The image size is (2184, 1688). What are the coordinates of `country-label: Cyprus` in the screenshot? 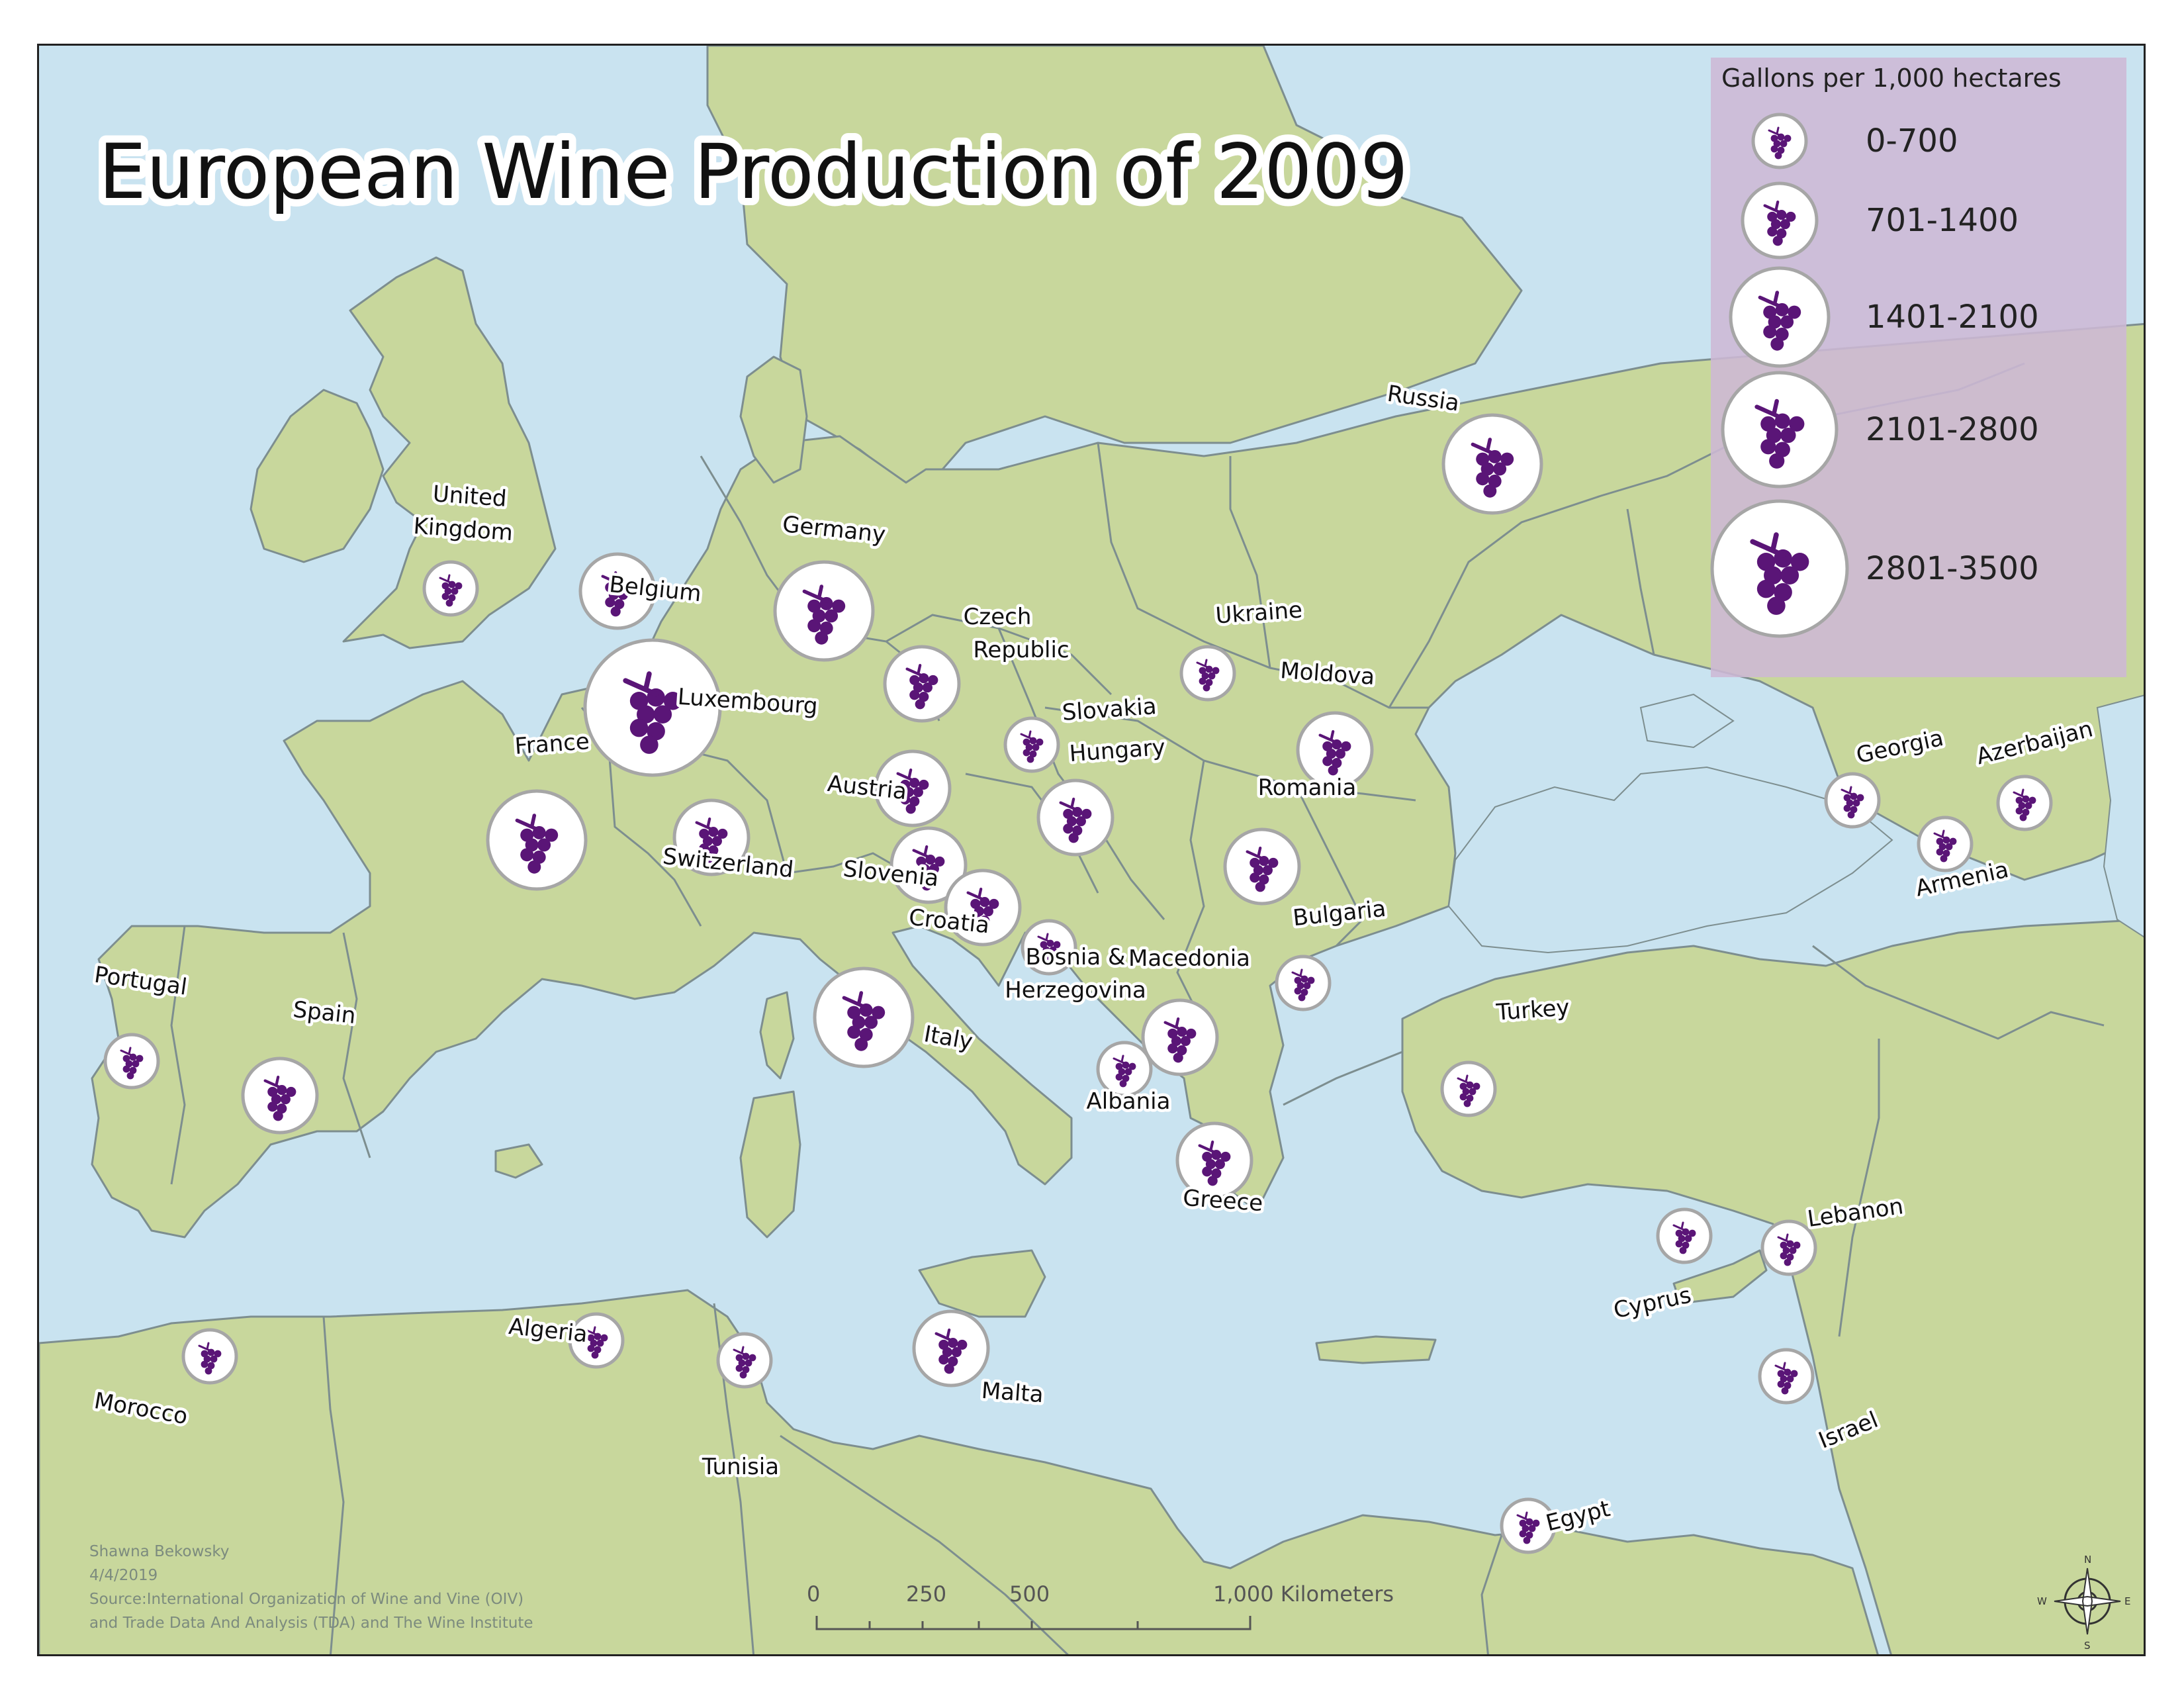 It's located at (1653, 1303).